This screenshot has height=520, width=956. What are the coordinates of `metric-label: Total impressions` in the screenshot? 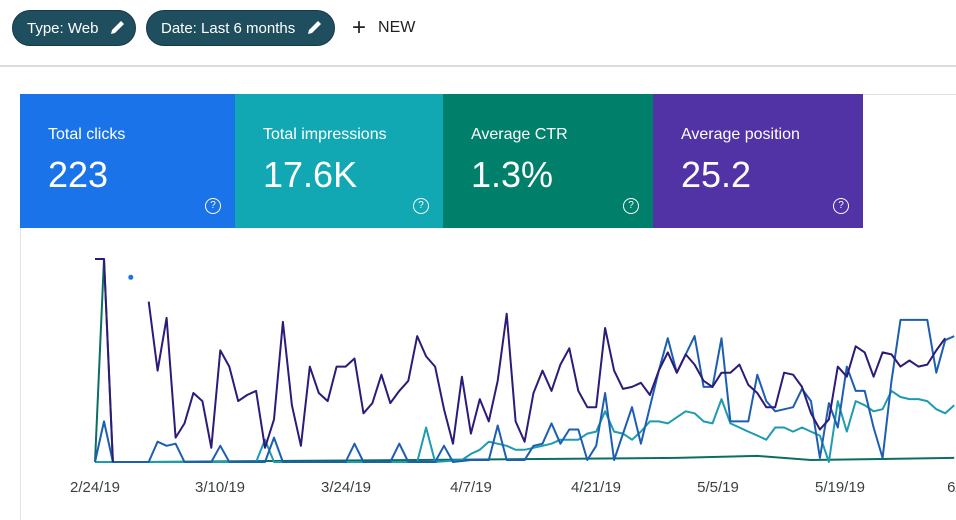 It's located at (325, 134).